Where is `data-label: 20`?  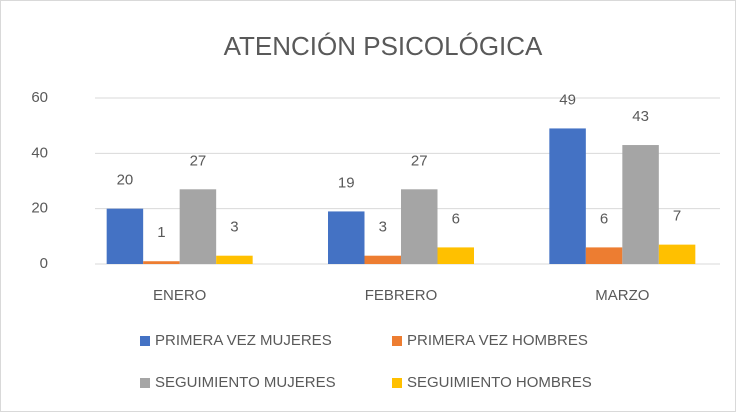 data-label: 20 is located at coordinates (125, 180).